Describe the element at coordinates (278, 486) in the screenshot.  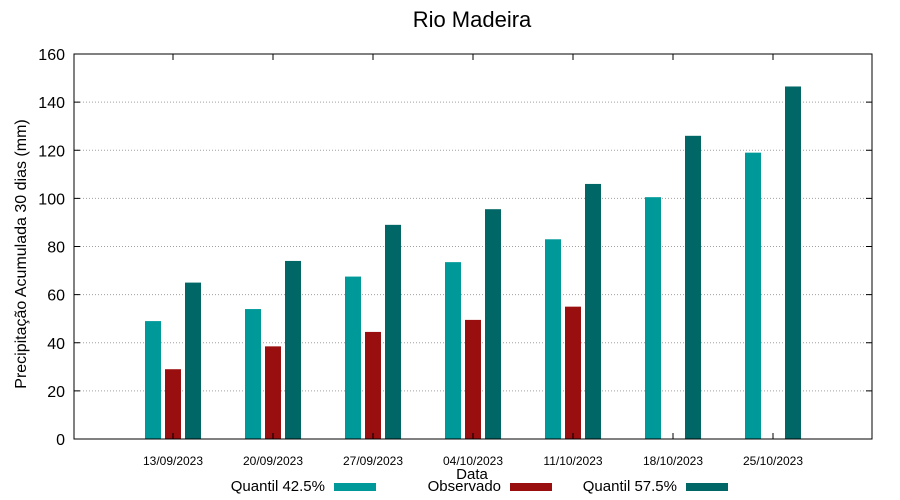
I see `legend-label: Quantil 42.5%` at that location.